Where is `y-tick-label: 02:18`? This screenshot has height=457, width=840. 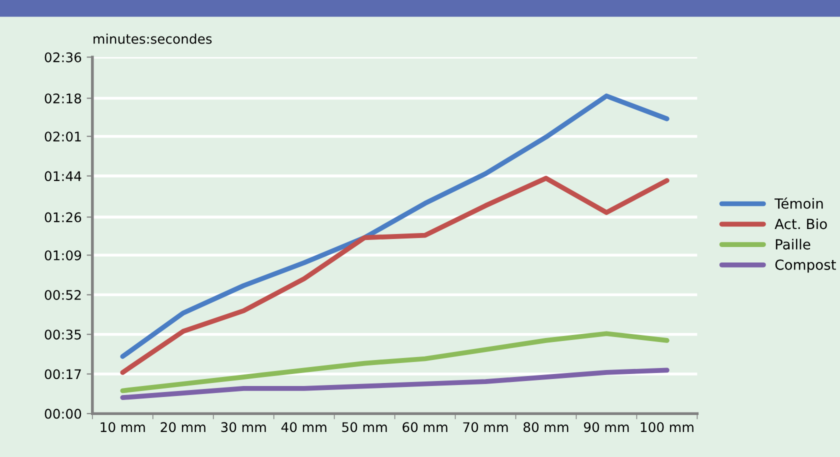
y-tick-label: 02:18 is located at coordinates (63, 98).